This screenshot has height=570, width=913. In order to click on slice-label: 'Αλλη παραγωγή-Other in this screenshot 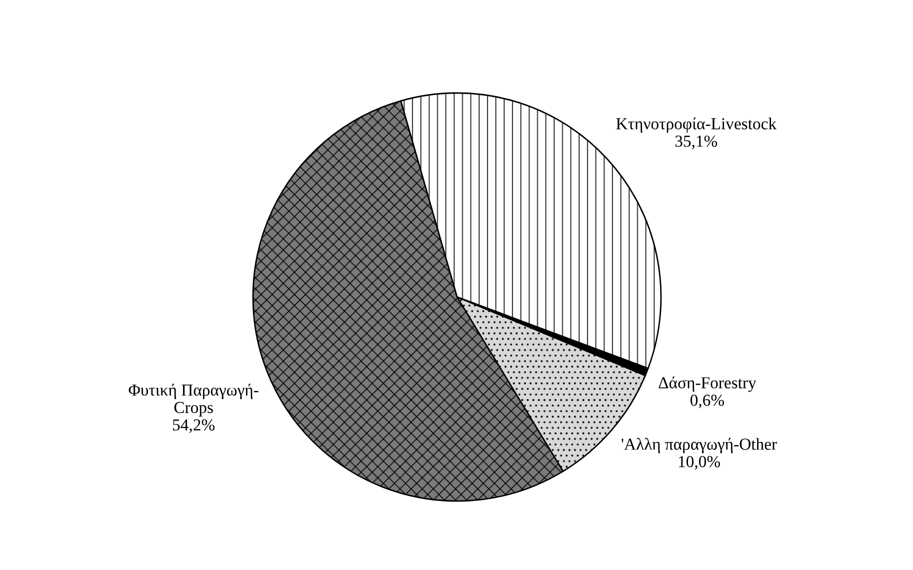, I will do `click(699, 446)`.